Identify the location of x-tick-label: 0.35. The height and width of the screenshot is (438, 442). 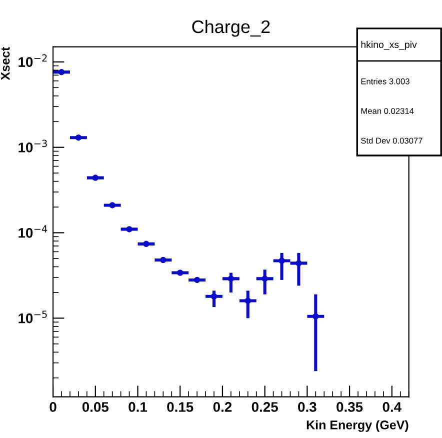
(349, 407).